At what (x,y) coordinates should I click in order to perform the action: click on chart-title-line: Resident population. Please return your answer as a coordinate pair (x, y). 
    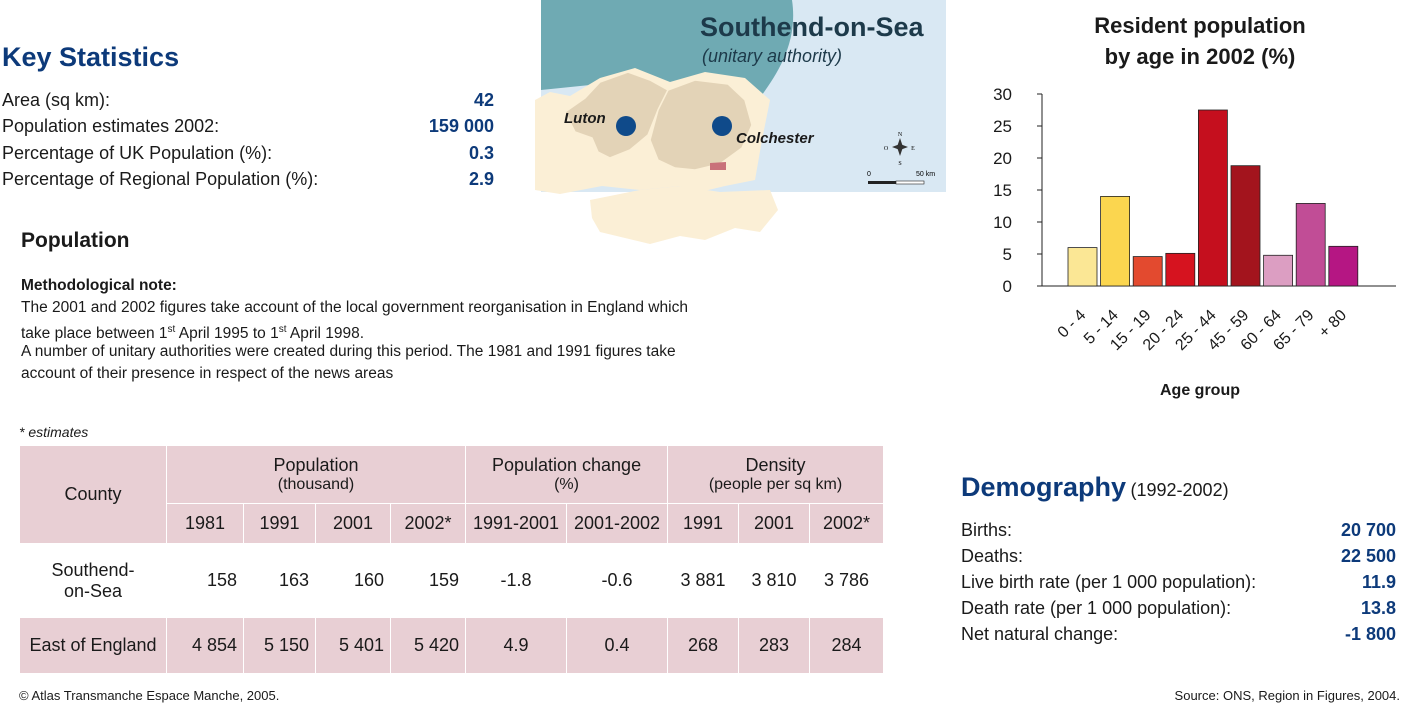
    Looking at the image, I should click on (1200, 25).